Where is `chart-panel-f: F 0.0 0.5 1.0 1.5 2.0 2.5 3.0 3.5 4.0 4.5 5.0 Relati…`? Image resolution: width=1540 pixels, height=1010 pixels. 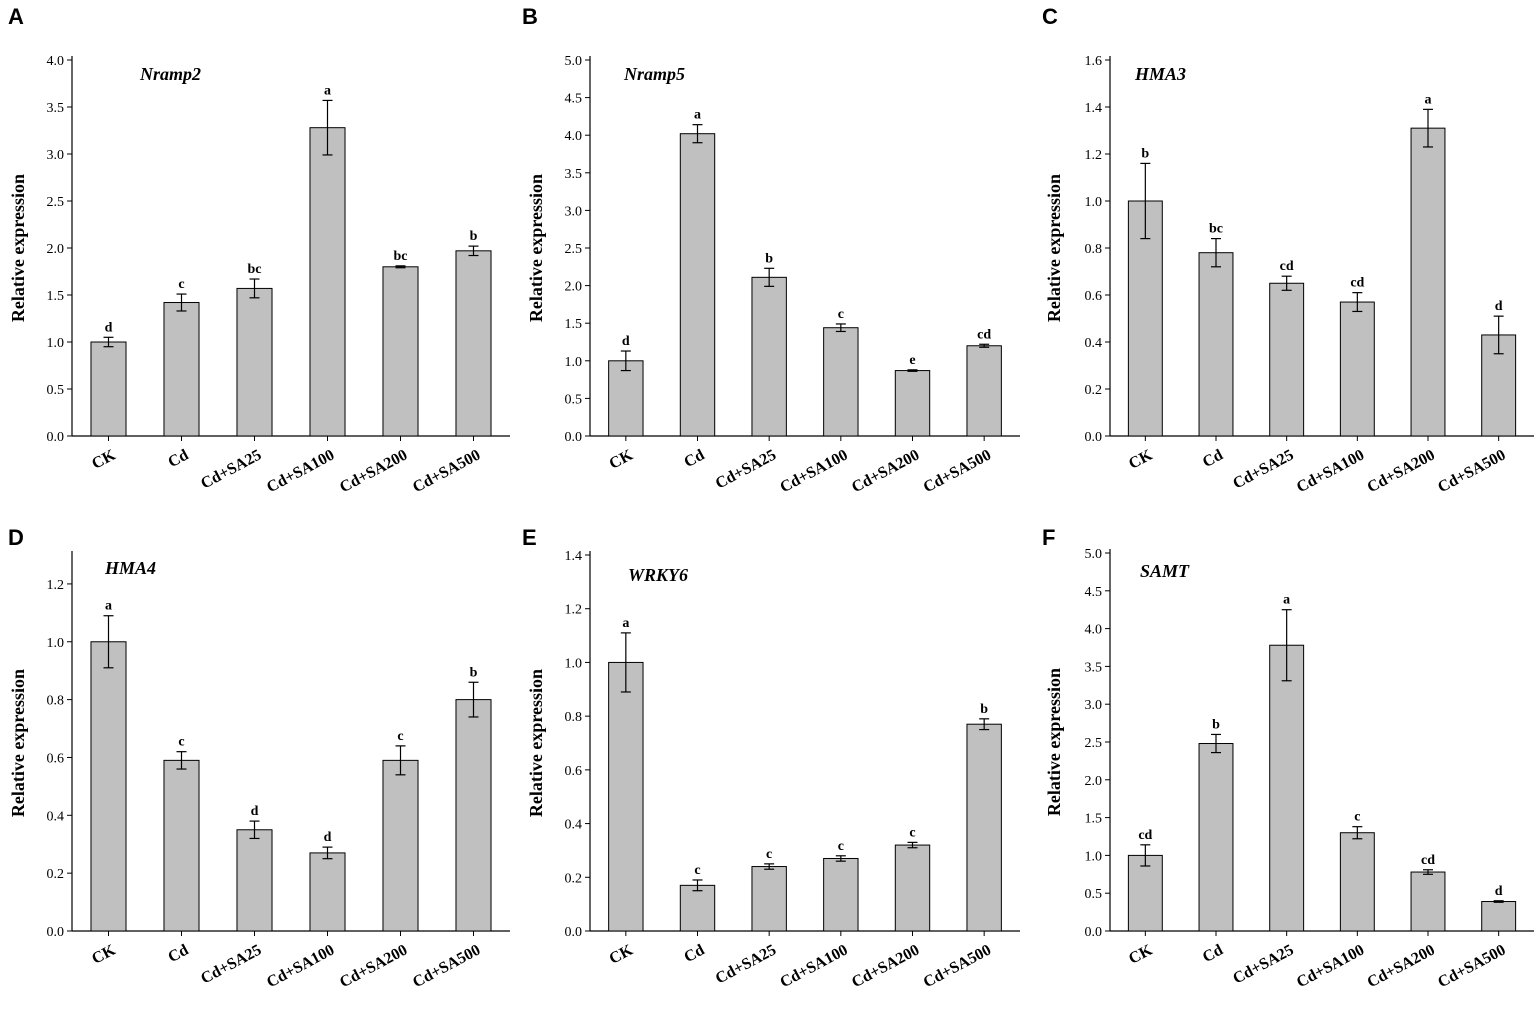
chart-panel-f: F 0.0 0.5 1.0 1.5 2.0 2.5 3.0 3.5 4.0 4.5 5.0 Relati… is located at coordinates (1288, 758).